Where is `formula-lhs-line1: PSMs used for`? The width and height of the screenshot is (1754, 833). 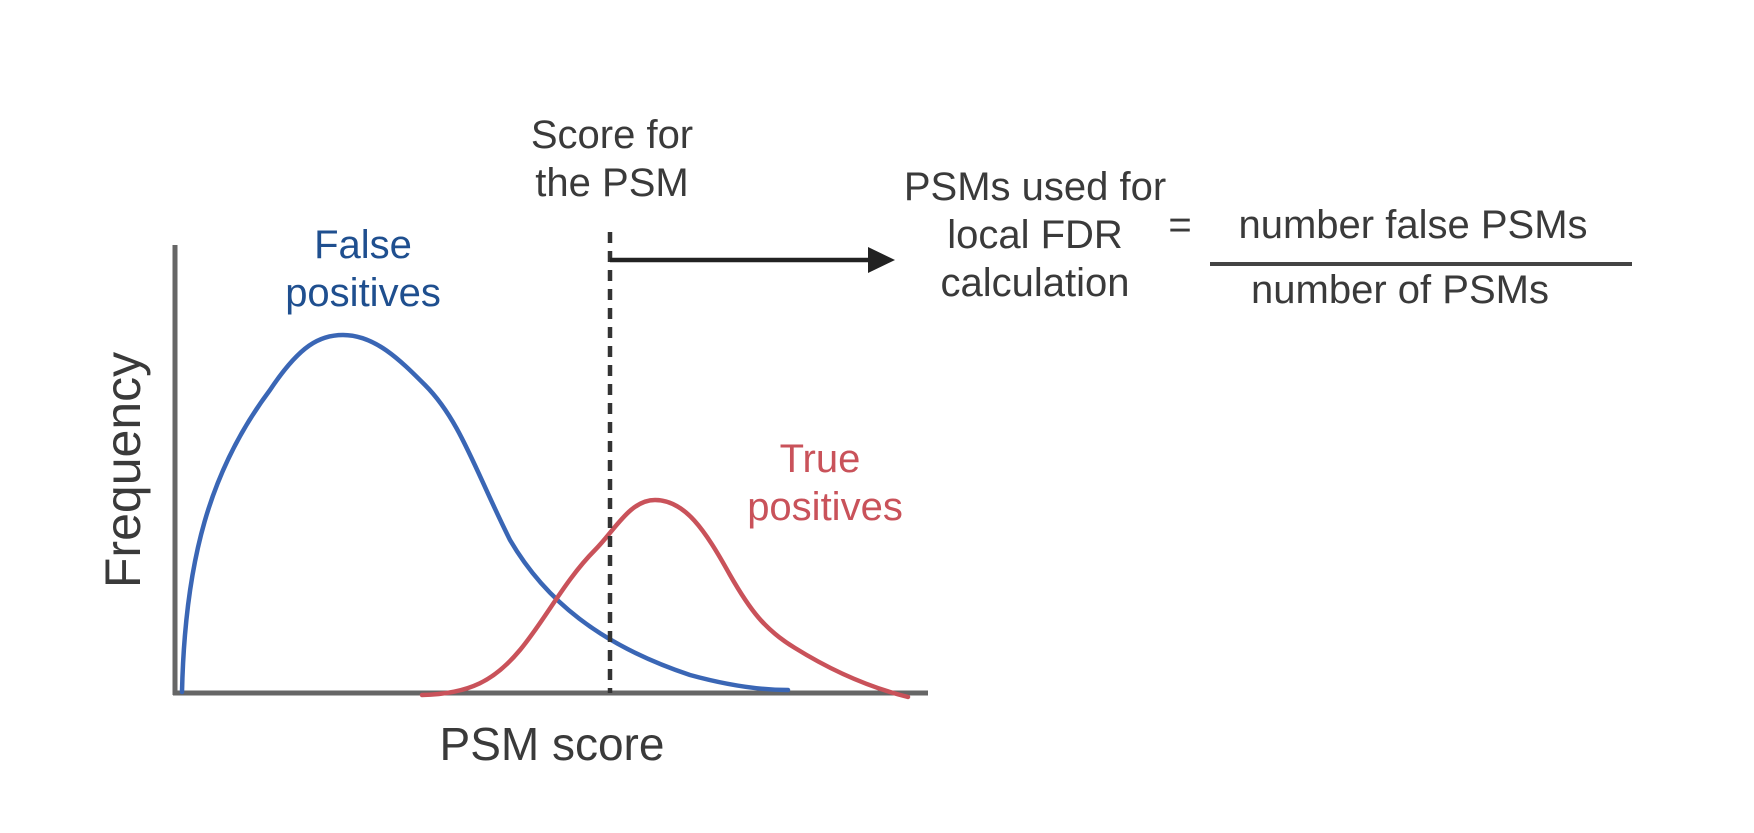
formula-lhs-line1: PSMs used for is located at coordinates (1035, 187).